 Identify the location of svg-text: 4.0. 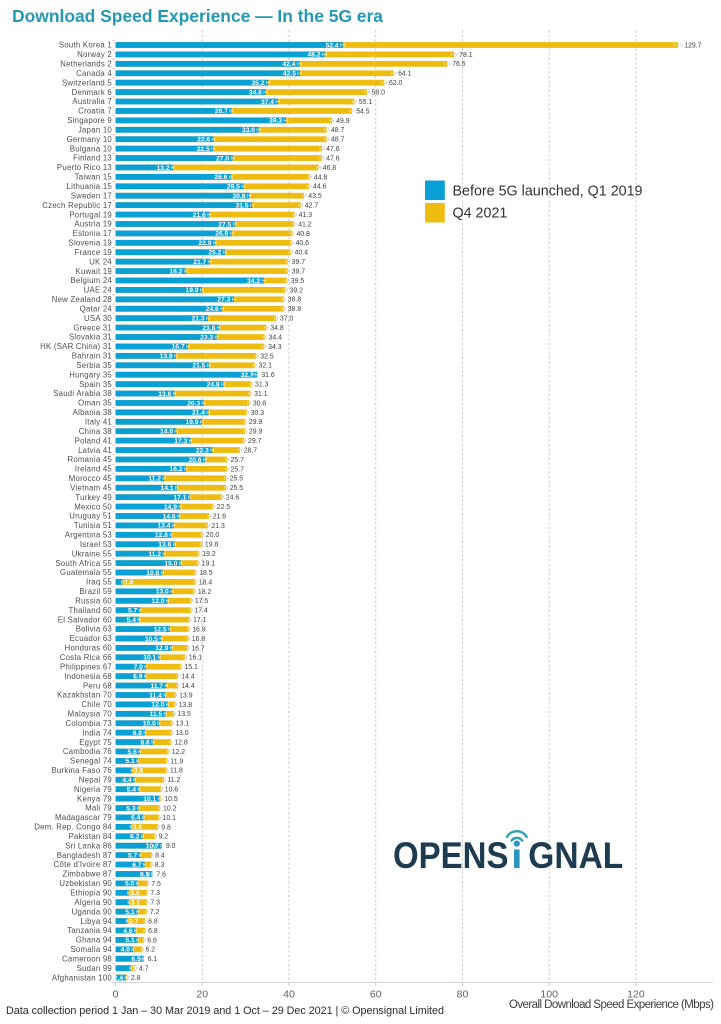
(126, 950).